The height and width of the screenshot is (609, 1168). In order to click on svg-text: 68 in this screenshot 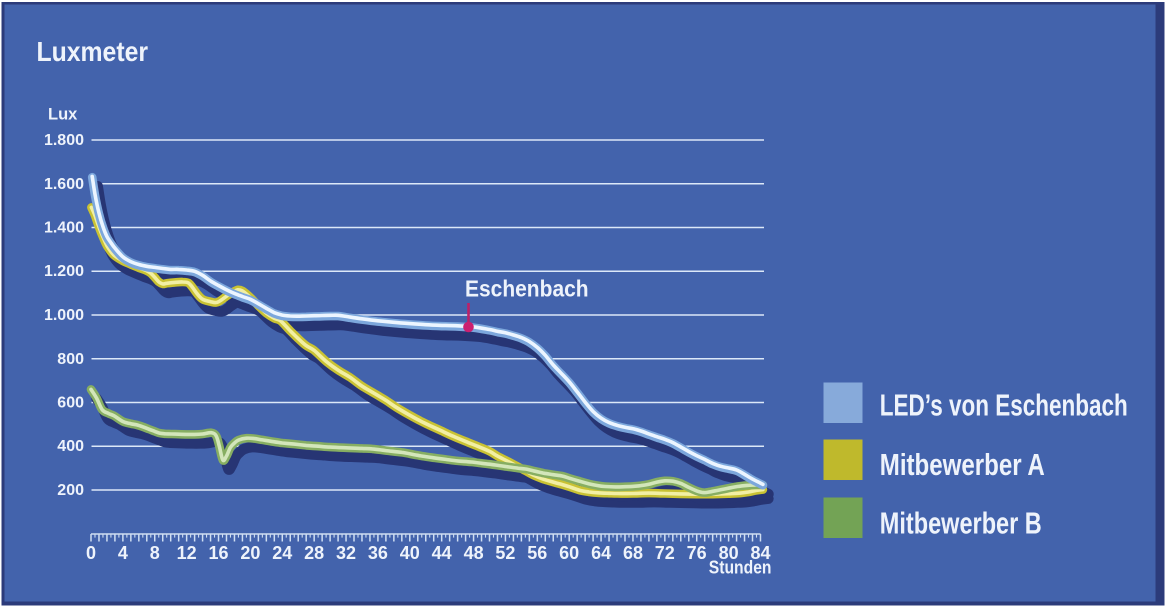, I will do `click(633, 553)`.